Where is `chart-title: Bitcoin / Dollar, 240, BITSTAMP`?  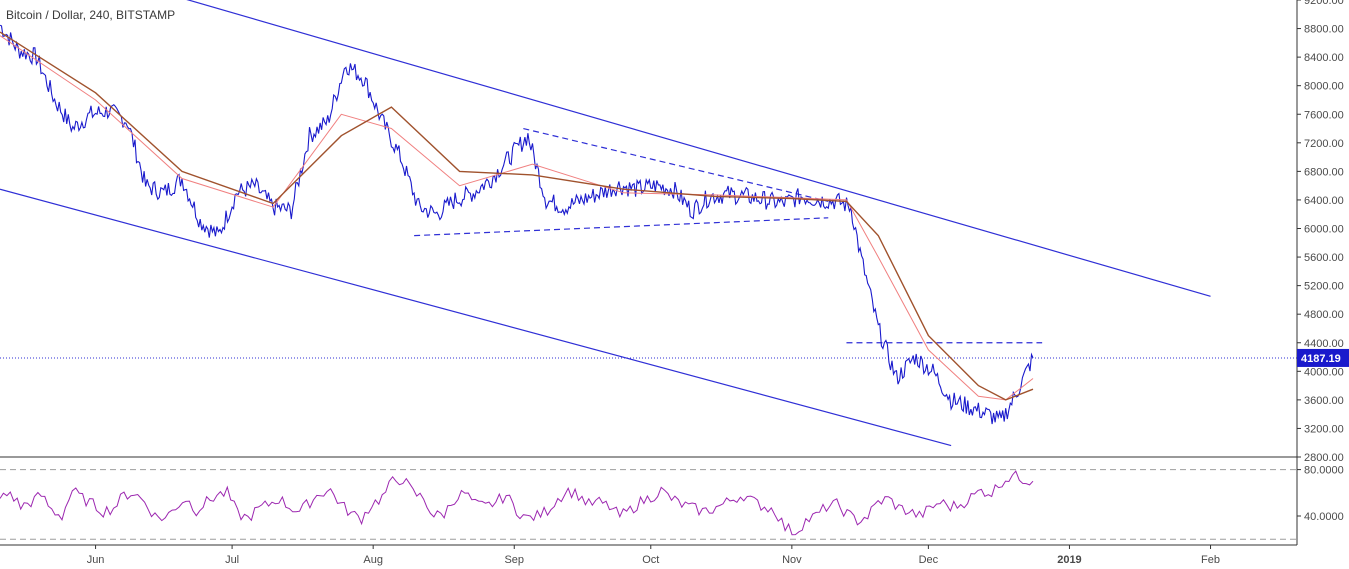
chart-title: Bitcoin / Dollar, 240, BITSTAMP is located at coordinates (90, 15).